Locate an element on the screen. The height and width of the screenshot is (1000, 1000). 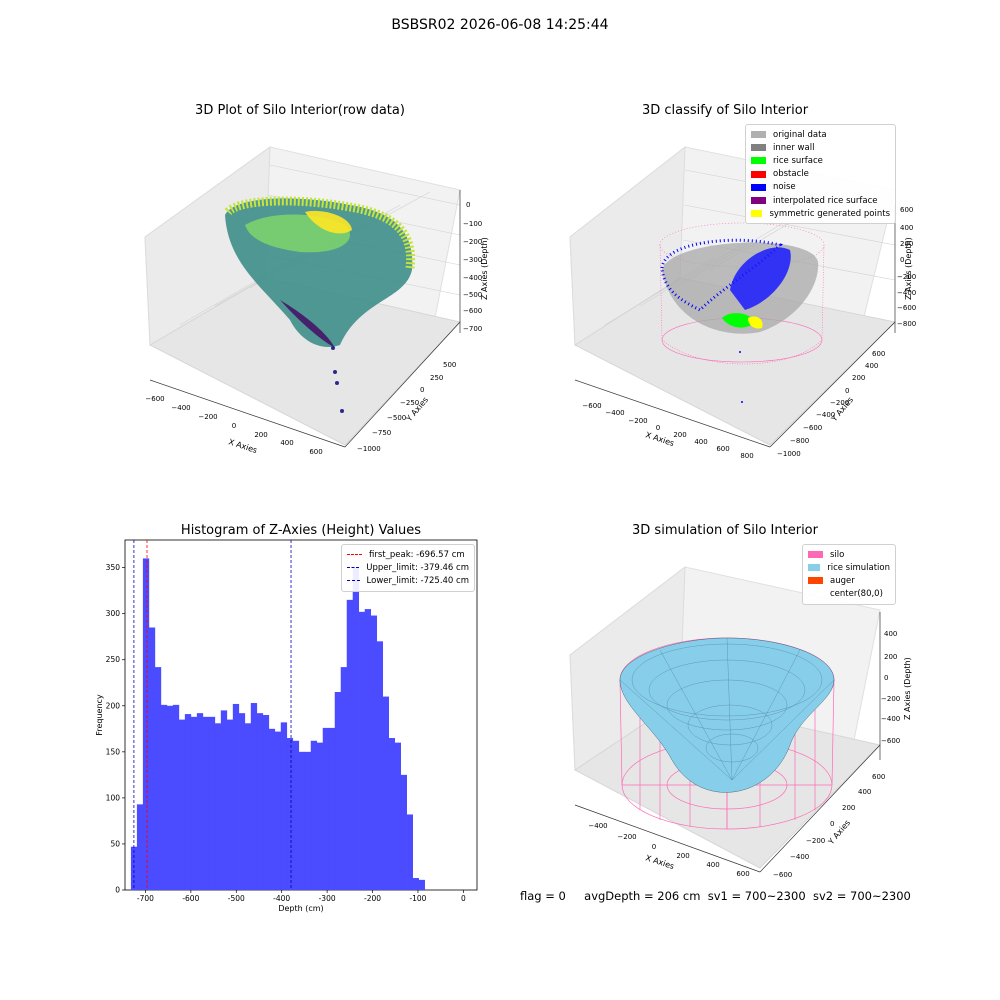
legend-item: silo is located at coordinates (849, 554).